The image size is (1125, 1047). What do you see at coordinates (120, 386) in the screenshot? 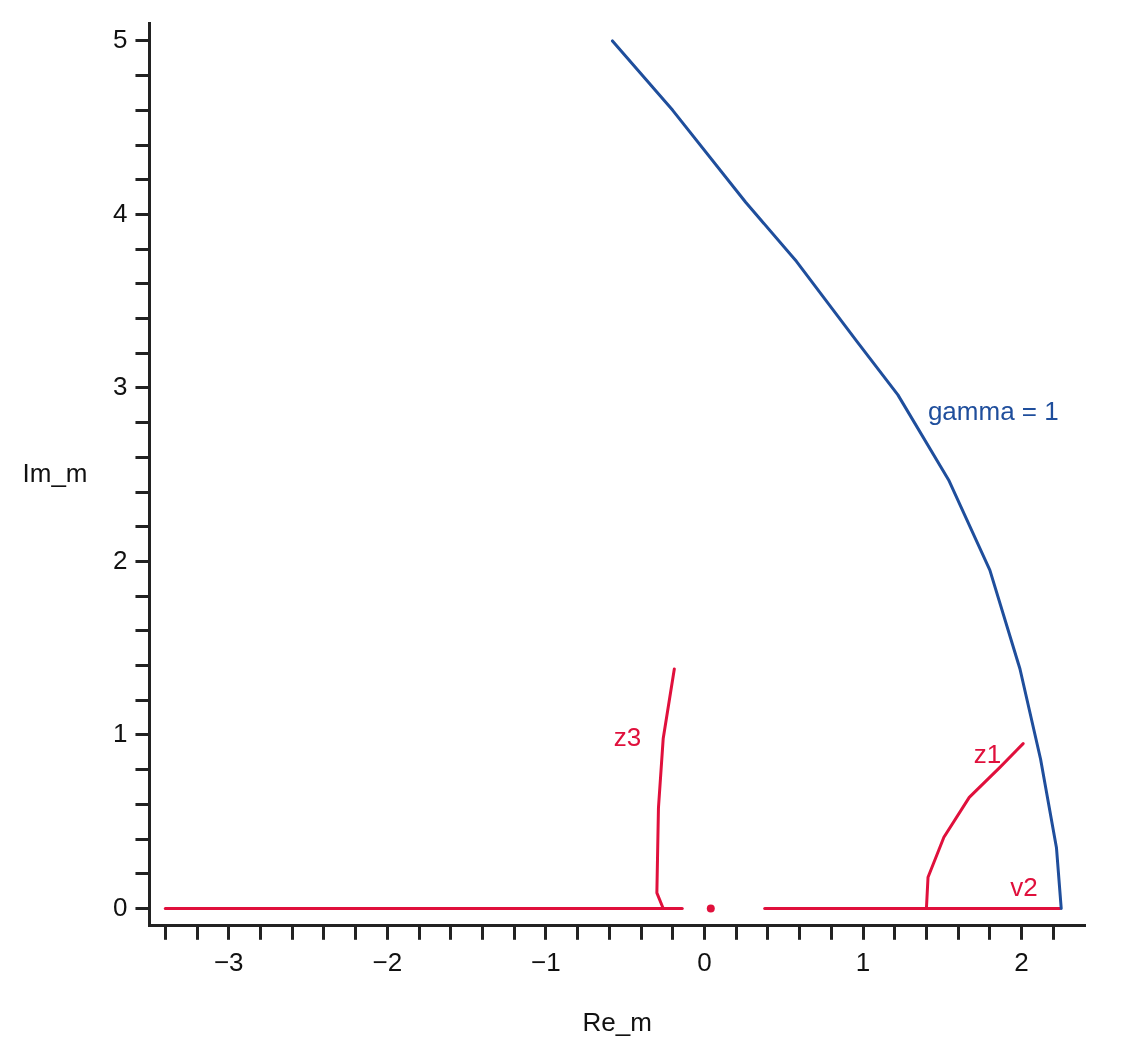
I see `y-tick-label: 3` at bounding box center [120, 386].